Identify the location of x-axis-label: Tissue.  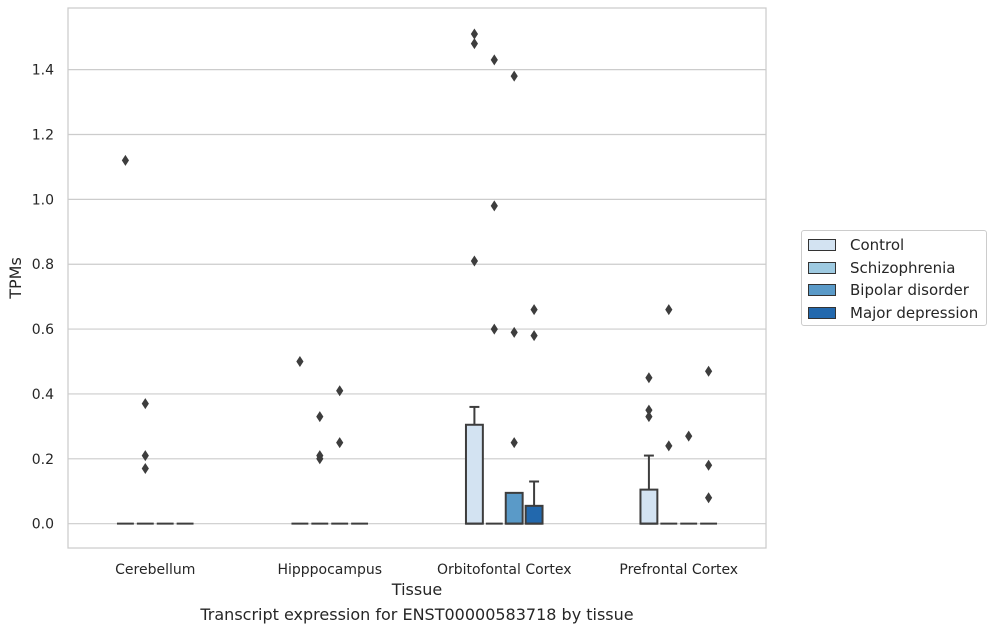
(416, 589).